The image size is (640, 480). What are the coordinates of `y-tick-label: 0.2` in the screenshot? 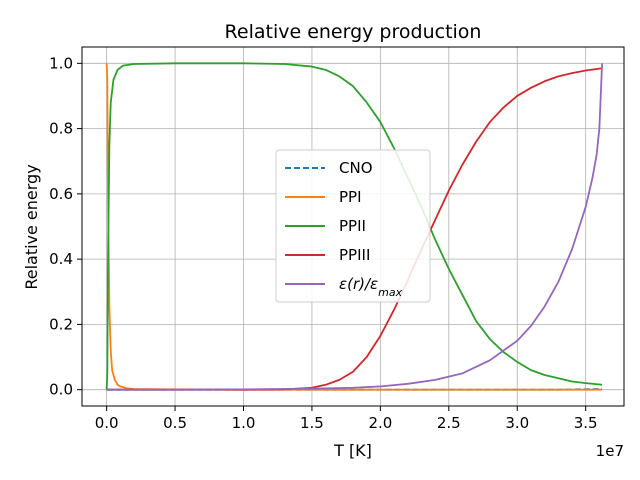 It's located at (61, 324).